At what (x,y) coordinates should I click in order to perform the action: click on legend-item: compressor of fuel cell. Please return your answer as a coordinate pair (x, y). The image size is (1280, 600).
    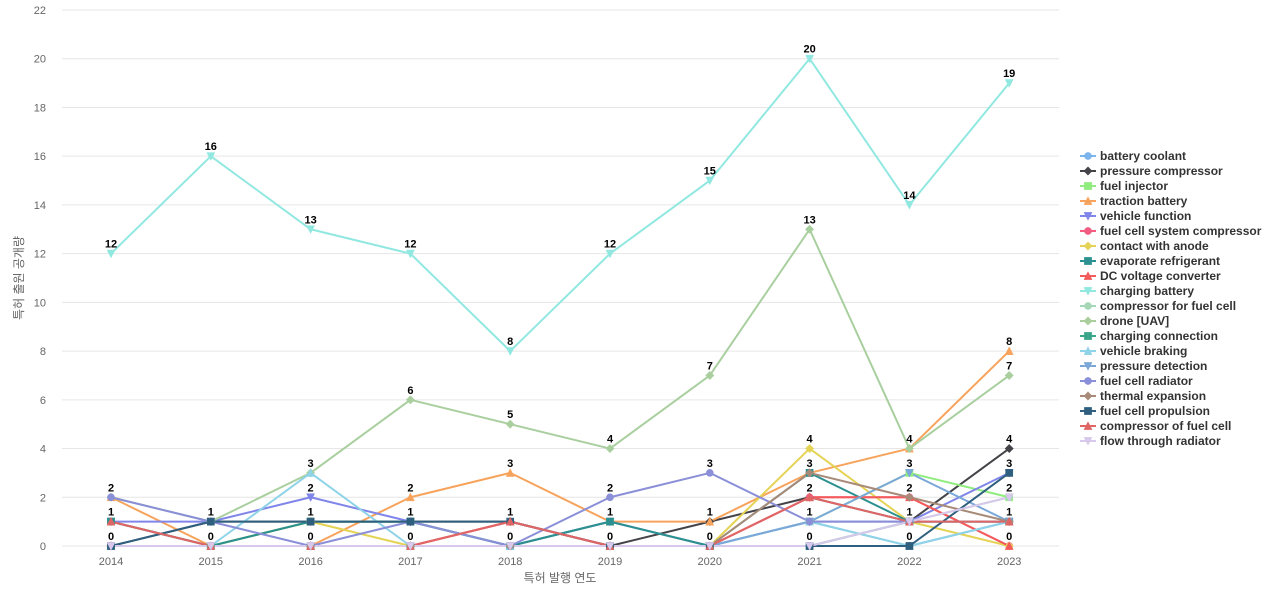
    Looking at the image, I should click on (1155, 426).